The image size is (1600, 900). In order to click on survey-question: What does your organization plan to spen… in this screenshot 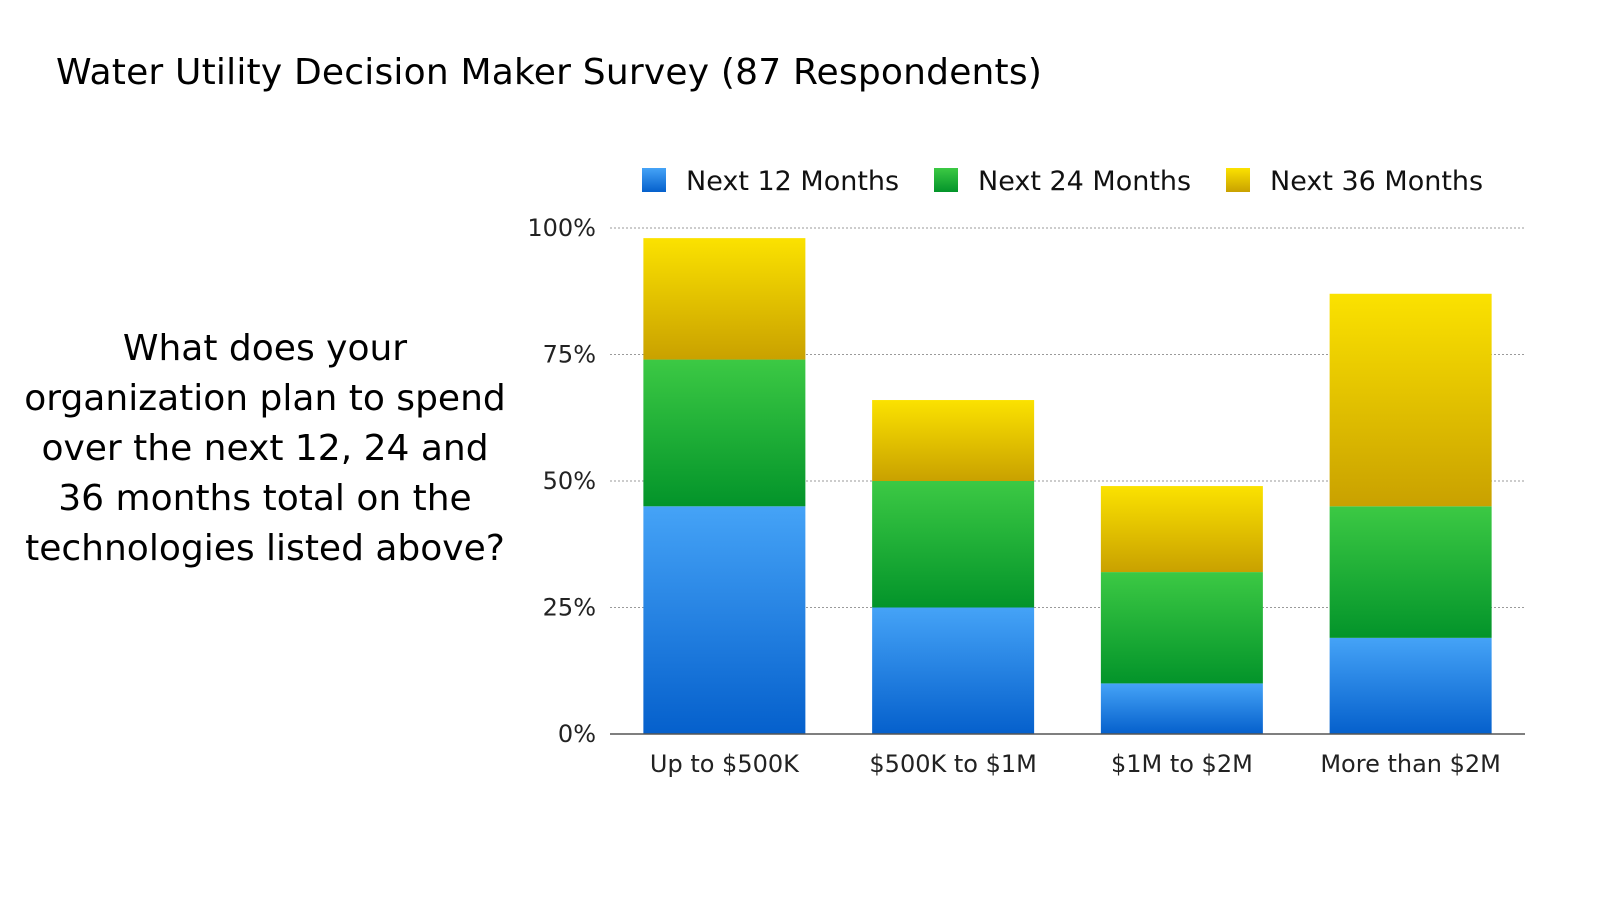, I will do `click(265, 448)`.